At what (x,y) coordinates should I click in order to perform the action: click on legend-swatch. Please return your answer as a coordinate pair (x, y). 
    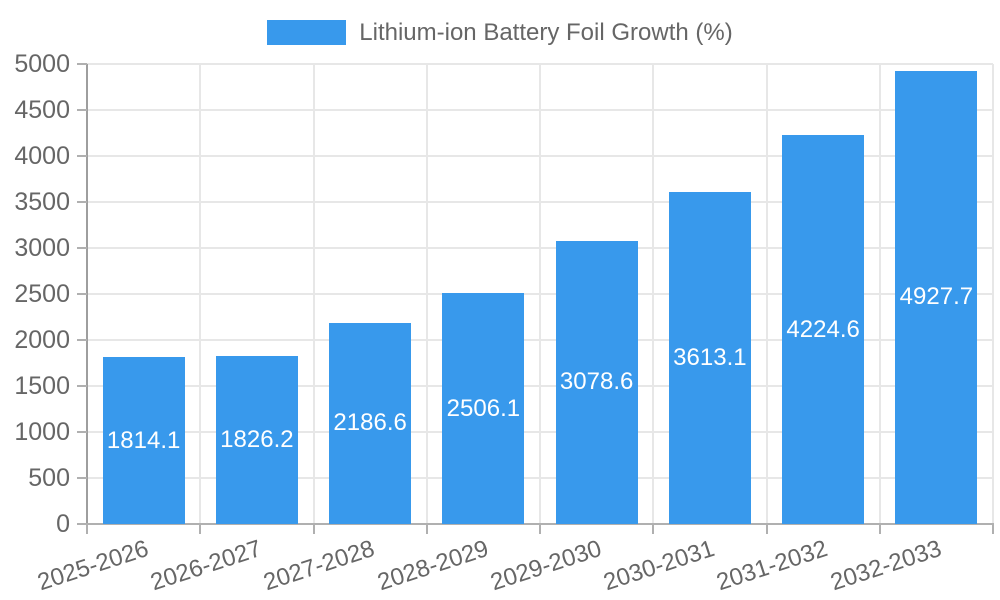
    Looking at the image, I should click on (307, 32).